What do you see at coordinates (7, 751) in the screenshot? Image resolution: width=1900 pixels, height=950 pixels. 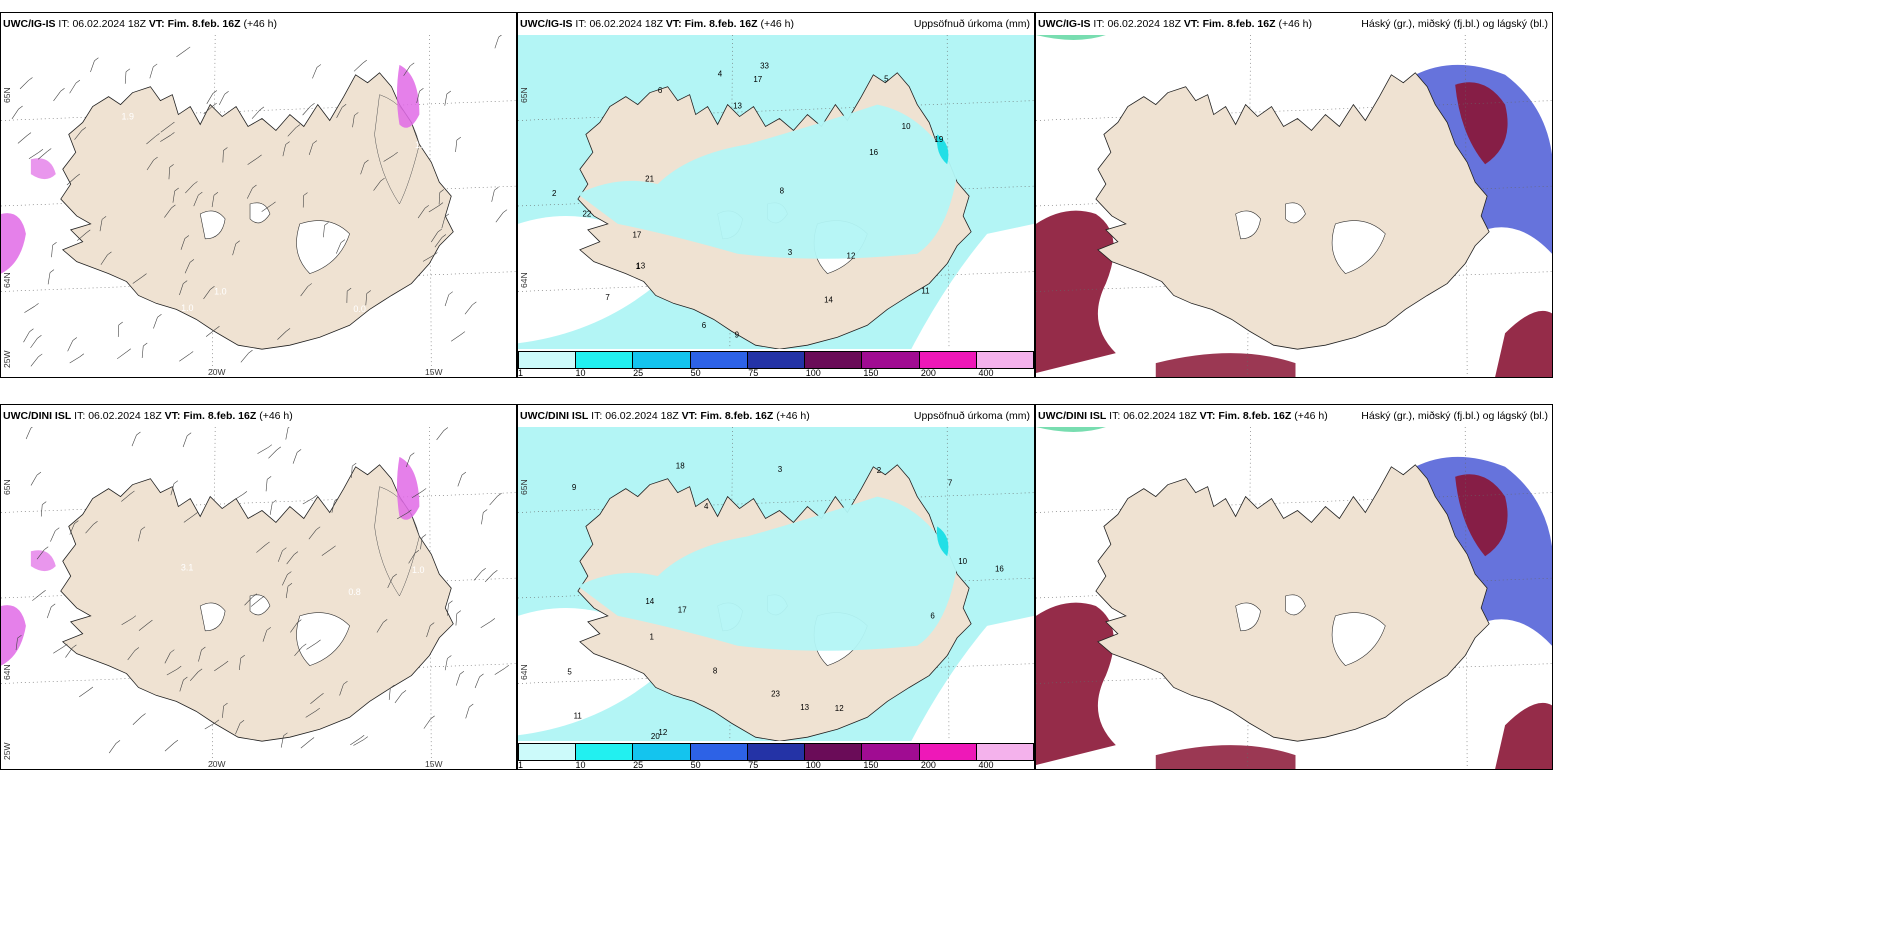 I see `lat-label: 25W` at bounding box center [7, 751].